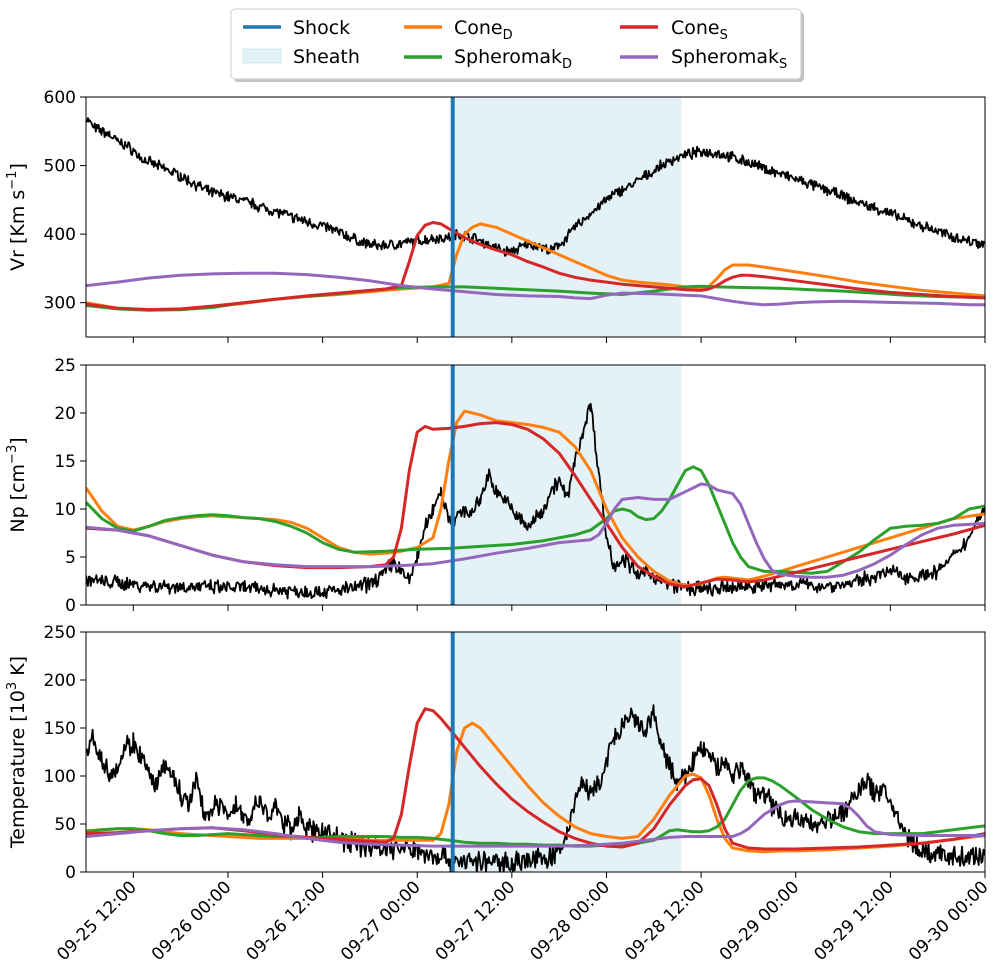 The width and height of the screenshot is (1000, 969). I want to click on y-tick-label: 5, so click(70, 558).